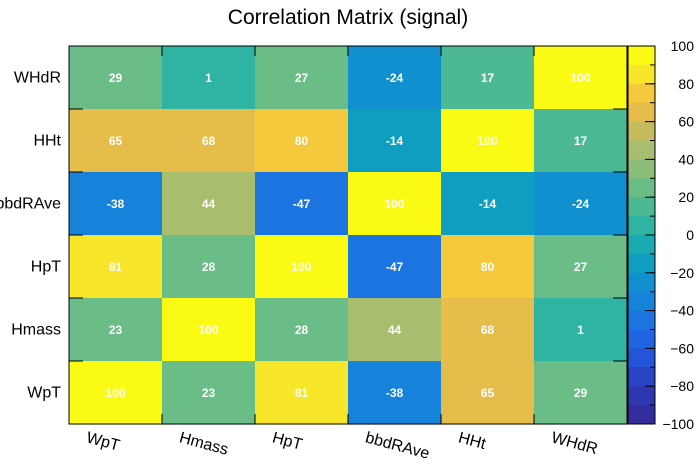  Describe the element at coordinates (46, 267) in the screenshot. I see `y-axis-label: HpT` at that location.